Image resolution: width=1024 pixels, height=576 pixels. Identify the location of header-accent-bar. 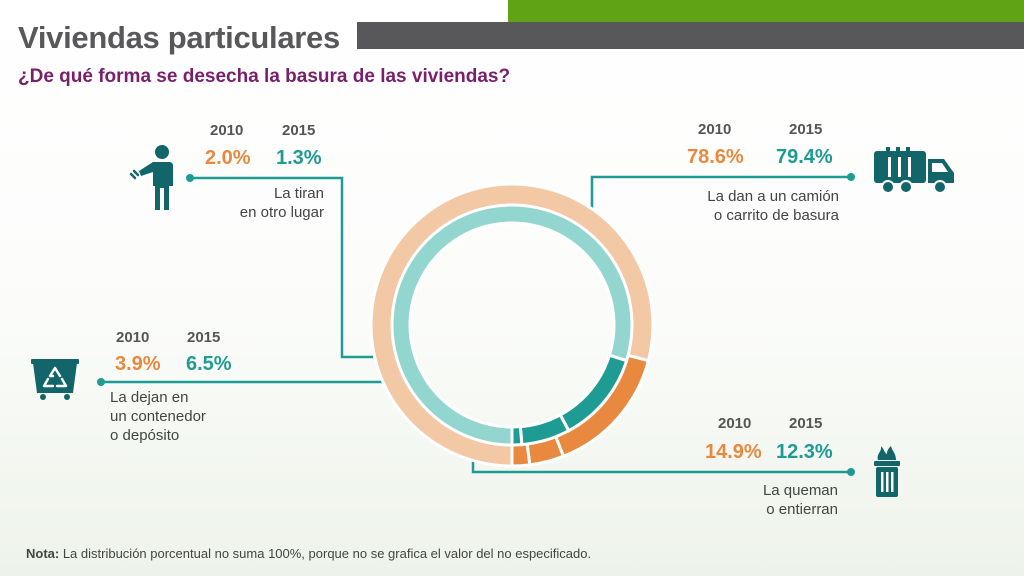
(766, 11).